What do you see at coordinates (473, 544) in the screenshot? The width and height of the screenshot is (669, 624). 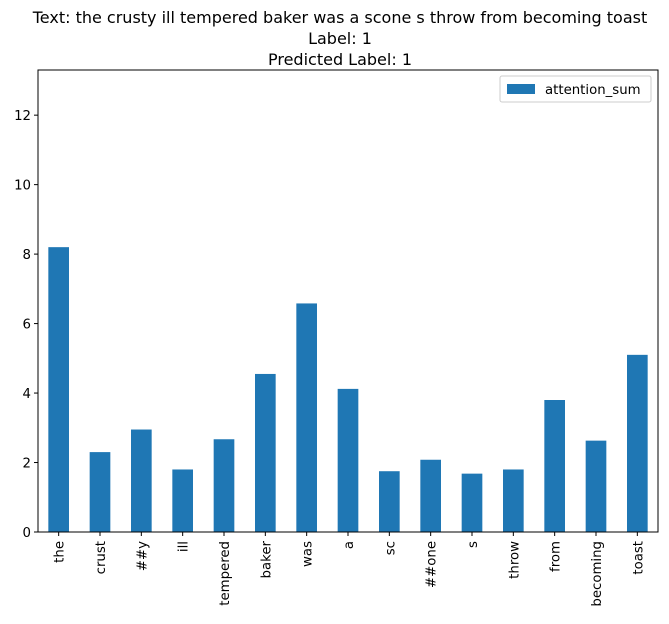 I see `x-tick-label: s` at bounding box center [473, 544].